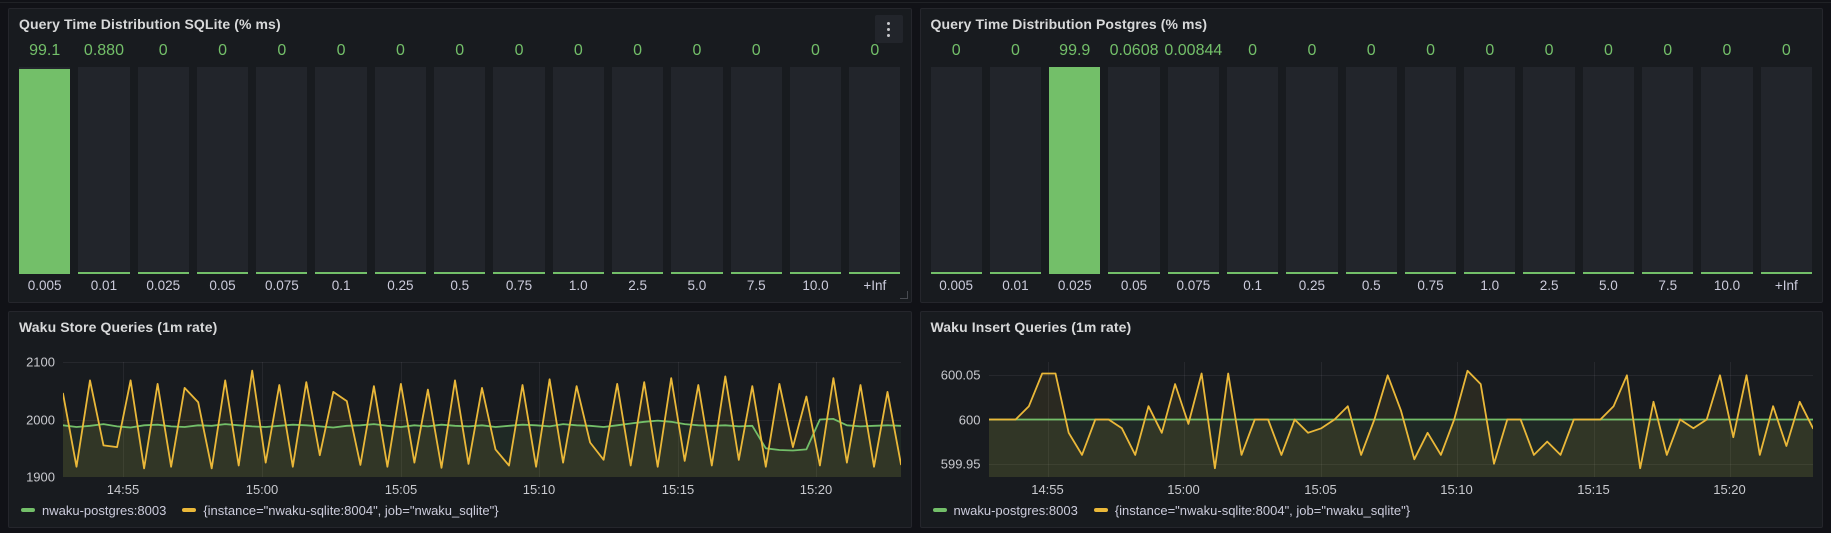 The width and height of the screenshot is (1831, 533). I want to click on bucket-label: 10.0, so click(815, 285).